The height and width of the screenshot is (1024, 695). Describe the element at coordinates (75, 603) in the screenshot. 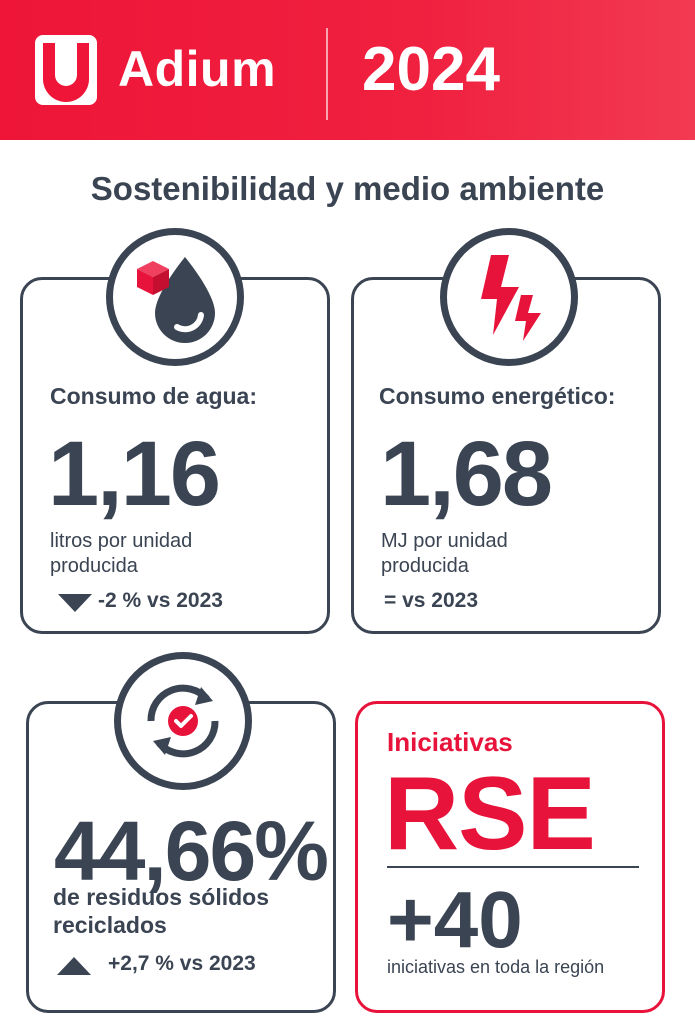

I see `trend-down-icon` at that location.